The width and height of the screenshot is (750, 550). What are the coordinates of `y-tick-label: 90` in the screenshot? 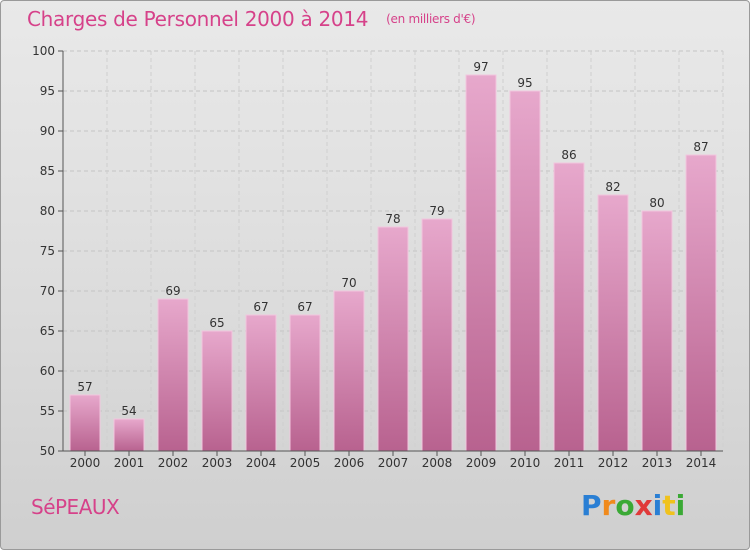 It's located at (47, 131).